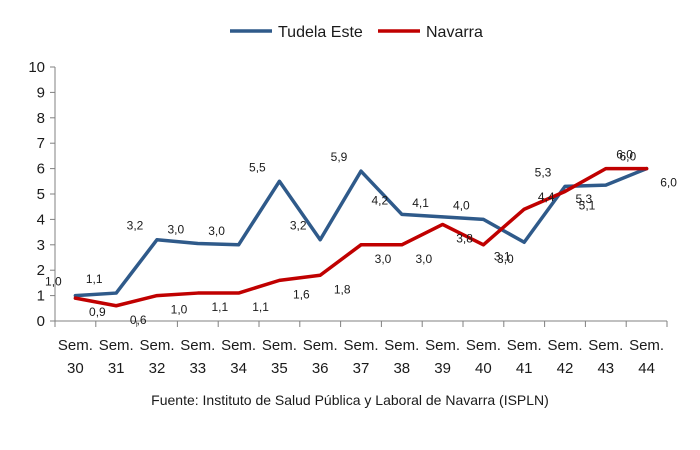 Image resolution: width=700 pixels, height=450 pixels. What do you see at coordinates (97, 312) in the screenshot?
I see `data-label-navarra: 0,9` at bounding box center [97, 312].